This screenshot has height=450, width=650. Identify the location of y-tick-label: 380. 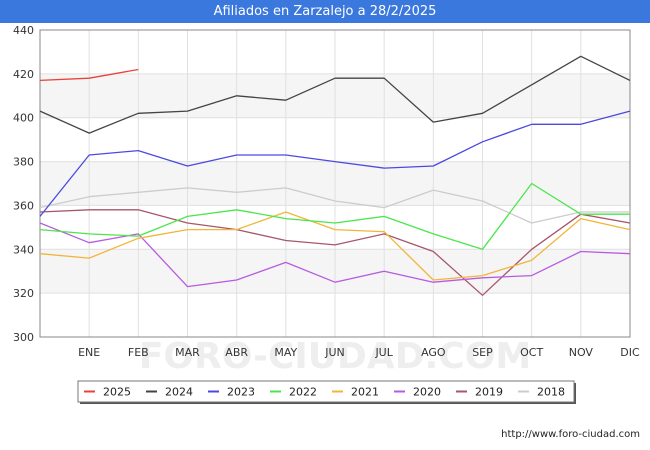
(23, 162).